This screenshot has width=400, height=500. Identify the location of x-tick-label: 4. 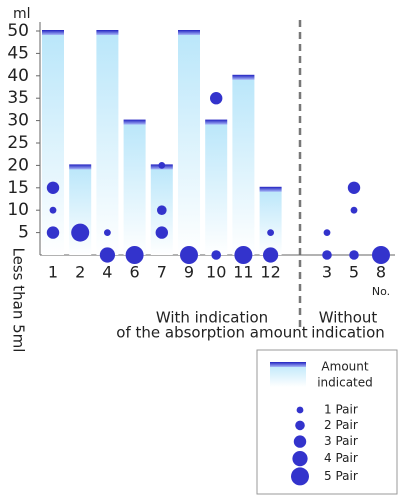
(107, 272).